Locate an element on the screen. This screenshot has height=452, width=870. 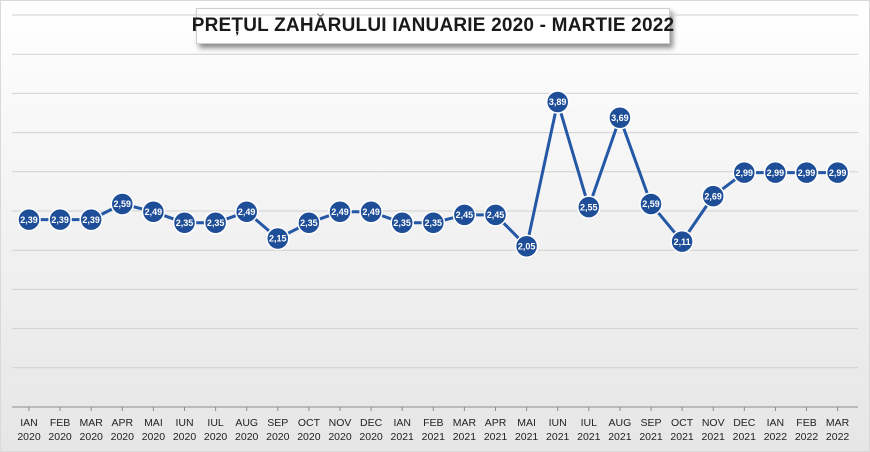
data-label: 2,45 is located at coordinates (496, 215).